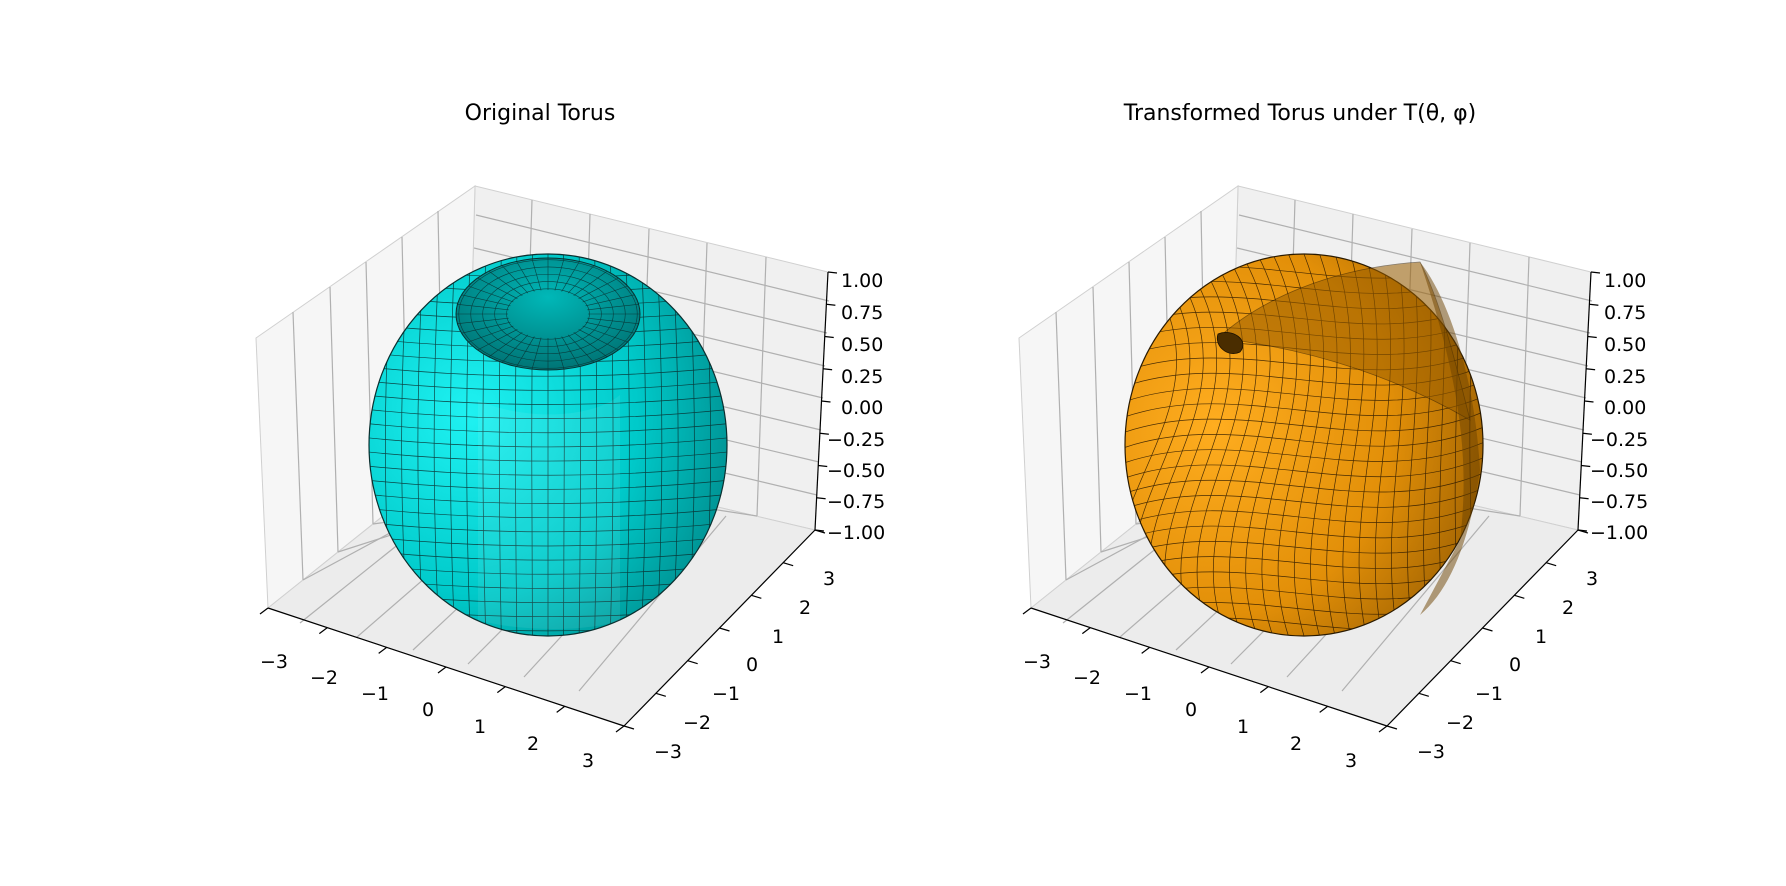 The image size is (1786, 886). What do you see at coordinates (856, 533) in the screenshot?
I see `left-z-tick-label: −1.00` at bounding box center [856, 533].